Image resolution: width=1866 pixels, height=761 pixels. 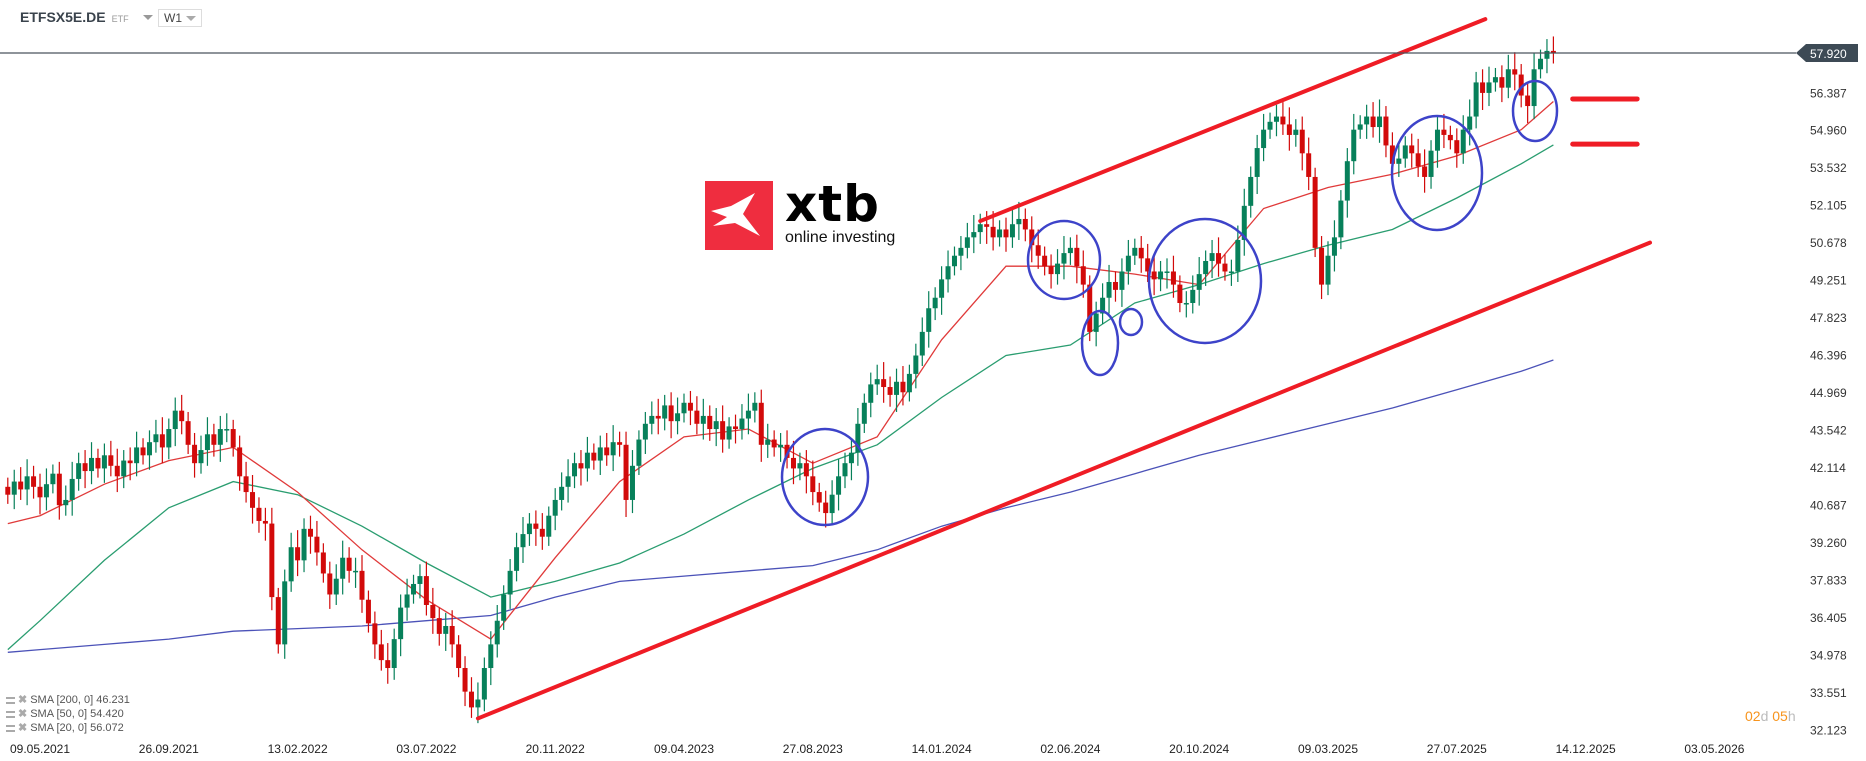 What do you see at coordinates (1828, 580) in the screenshot?
I see `y-tick-label: 37.833` at bounding box center [1828, 580].